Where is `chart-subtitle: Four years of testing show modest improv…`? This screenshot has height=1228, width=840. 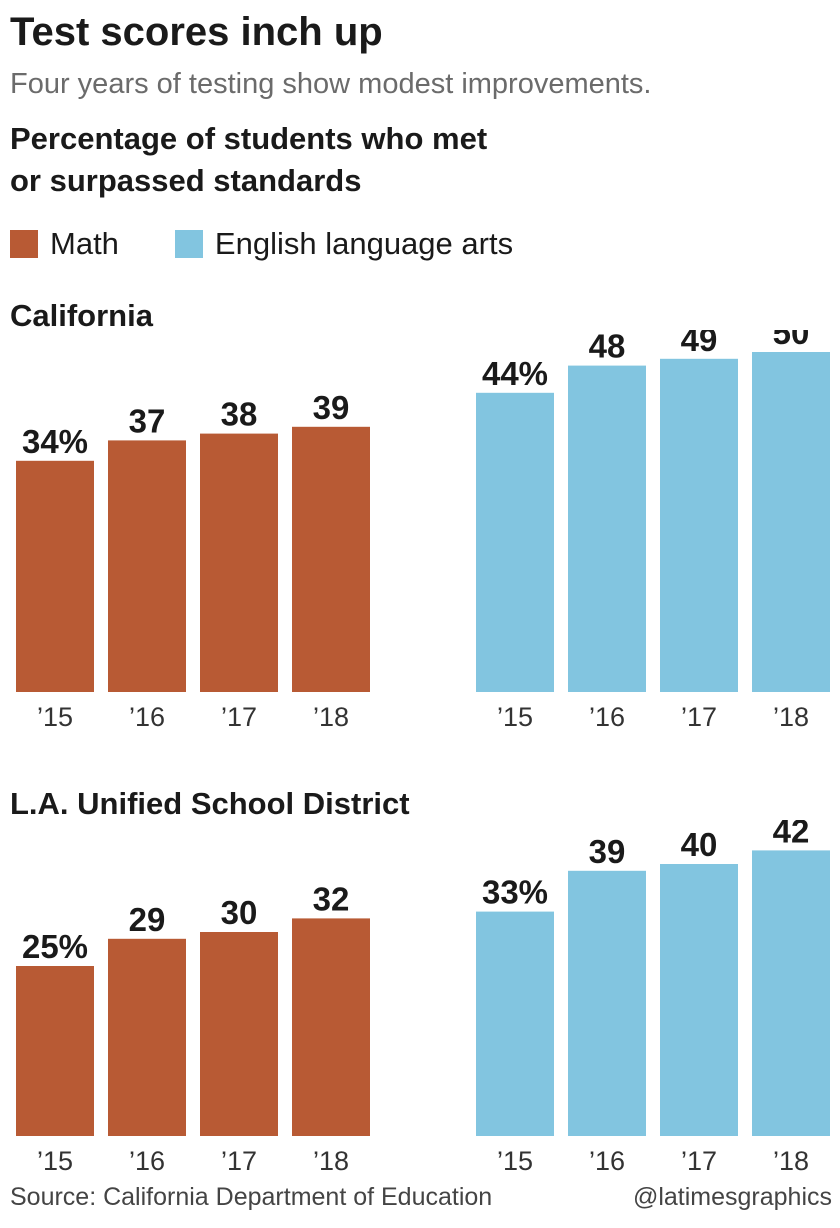
chart-subtitle: Four years of testing show modest improv… is located at coordinates (331, 84).